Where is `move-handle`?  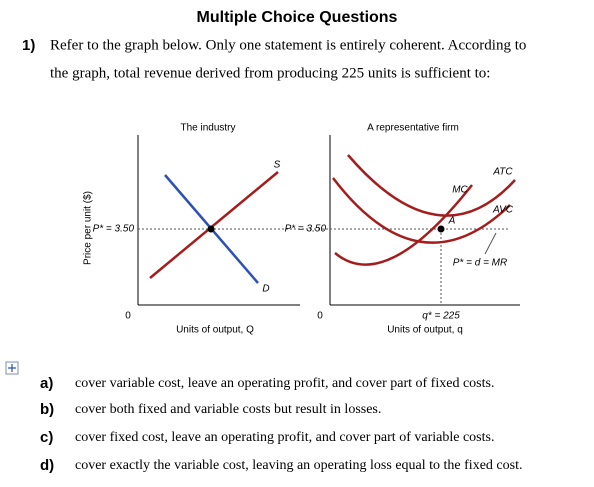
move-handle is located at coordinates (12, 368).